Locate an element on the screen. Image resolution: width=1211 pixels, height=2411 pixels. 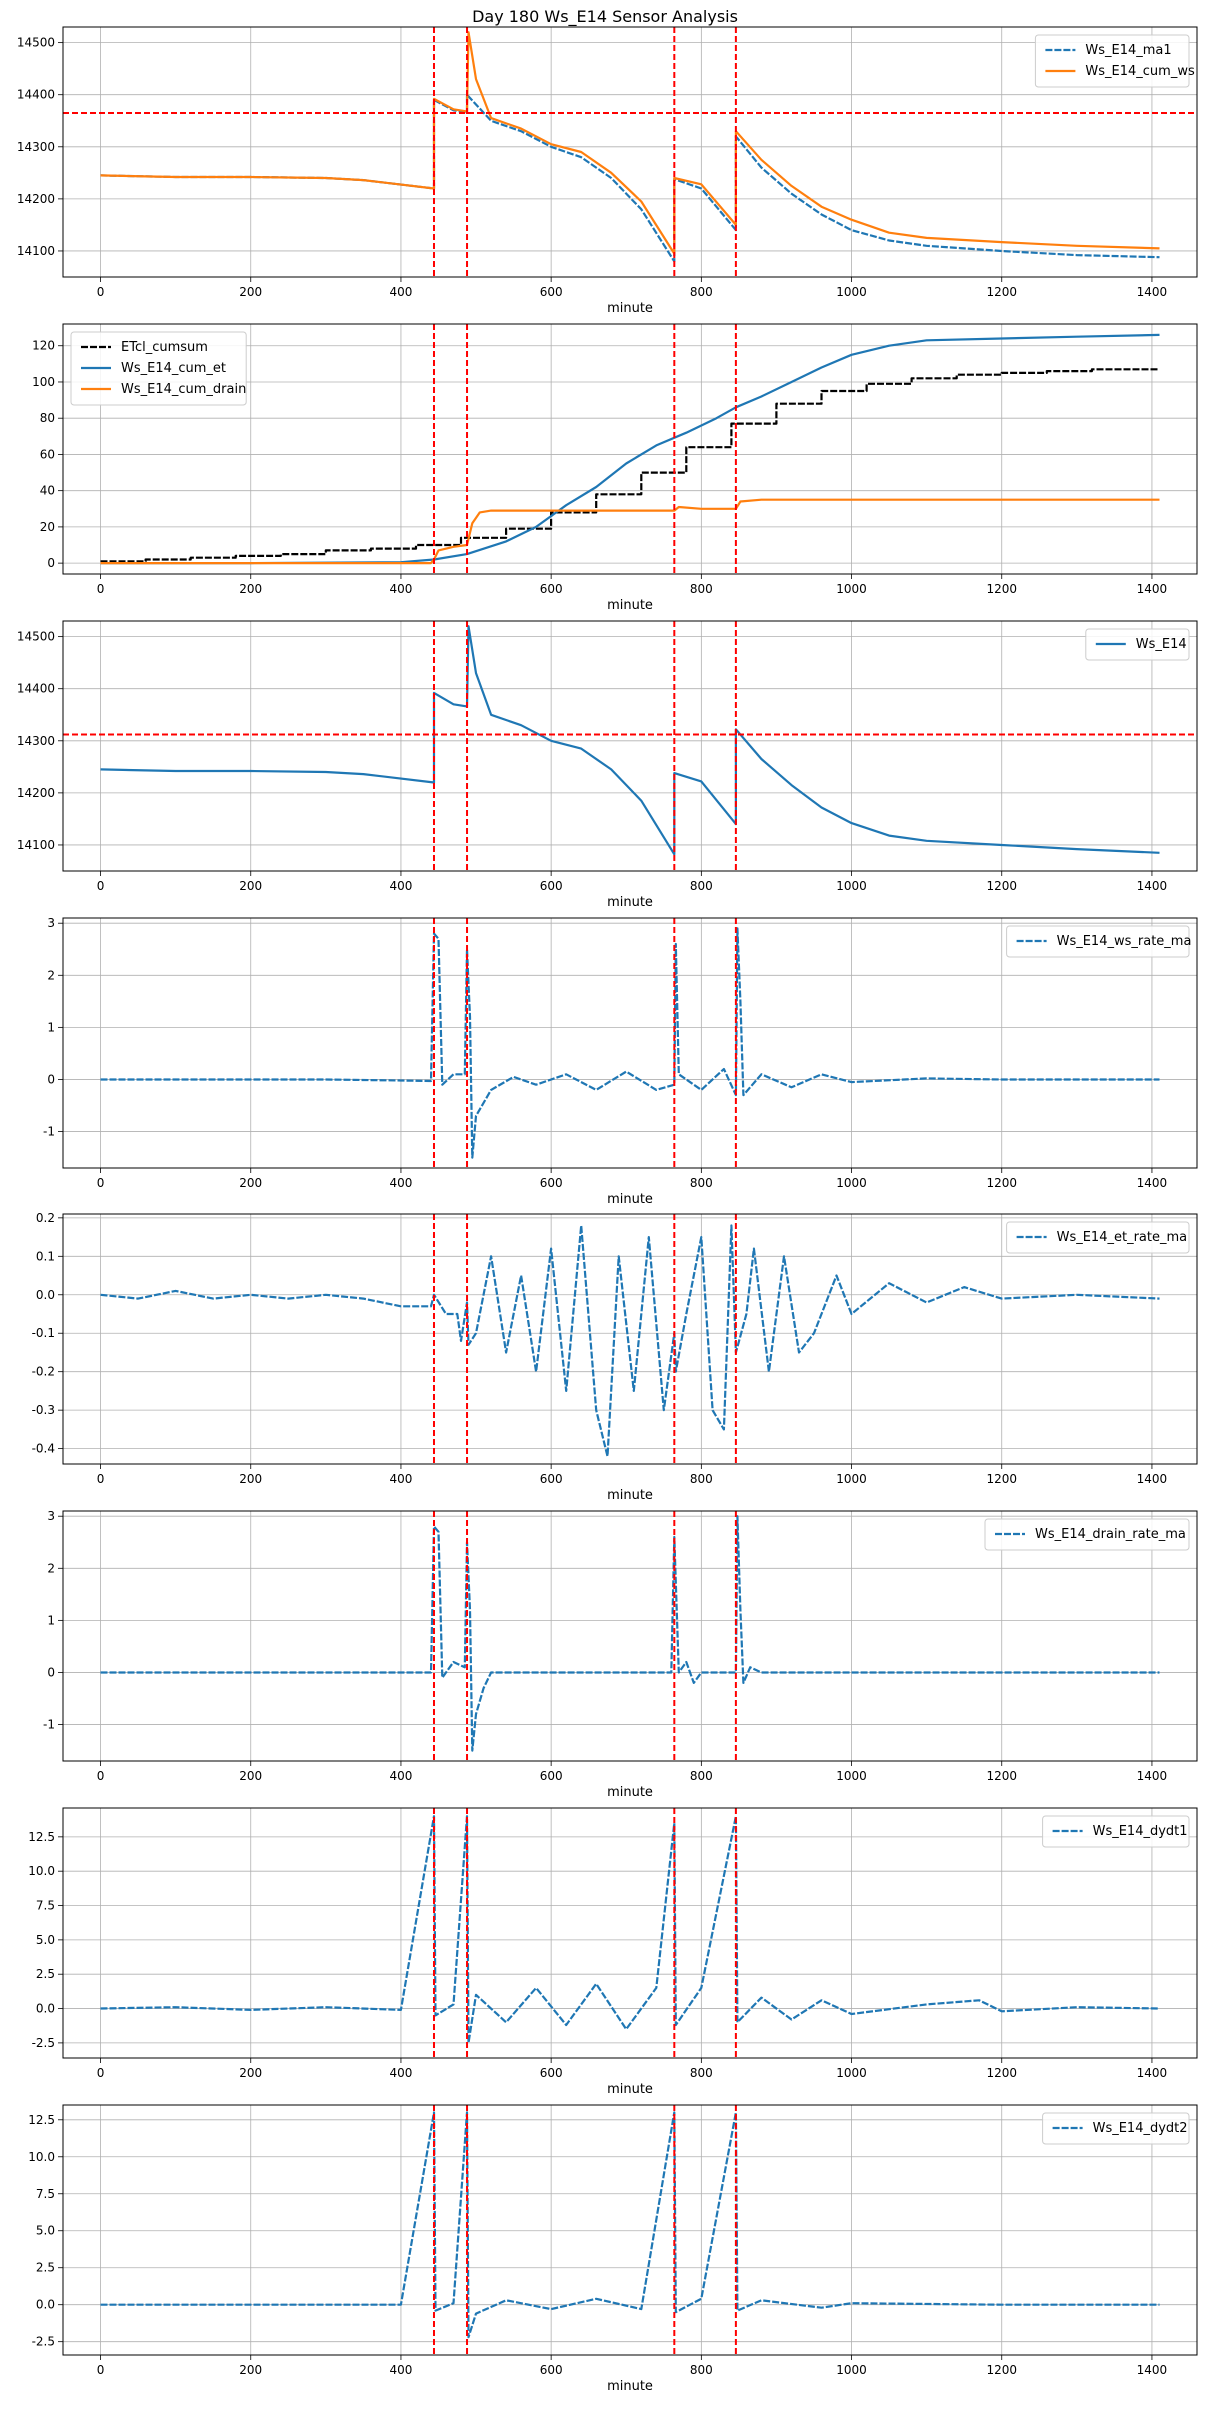
legend-label: Ws_E14_cum_ws is located at coordinates (1140, 71).